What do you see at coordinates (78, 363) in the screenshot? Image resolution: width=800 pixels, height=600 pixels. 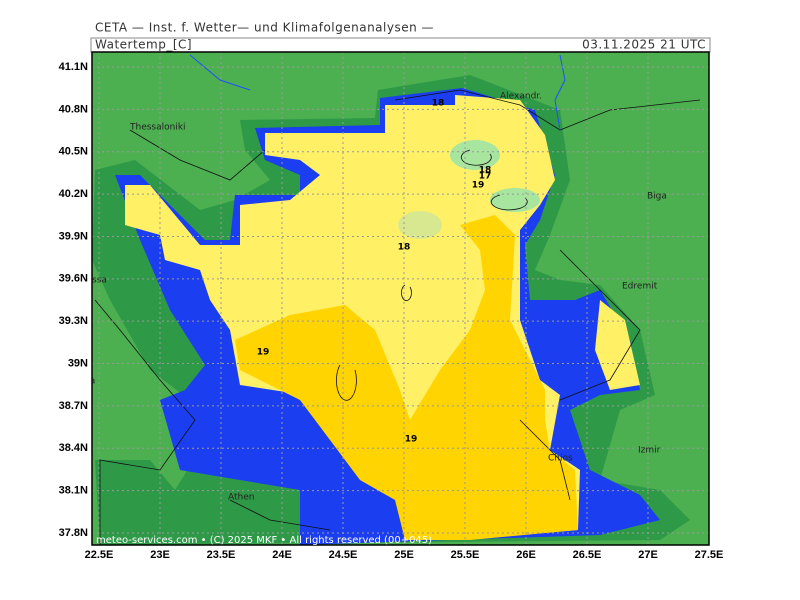 I see `lat-tick-label: 39N` at bounding box center [78, 363].